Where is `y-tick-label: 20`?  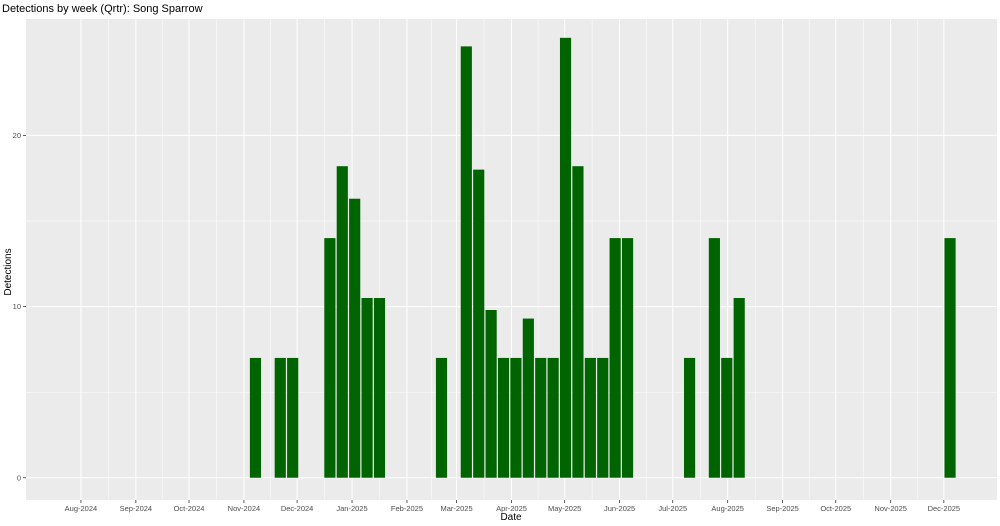
y-tick-label: 20 is located at coordinates (17, 135).